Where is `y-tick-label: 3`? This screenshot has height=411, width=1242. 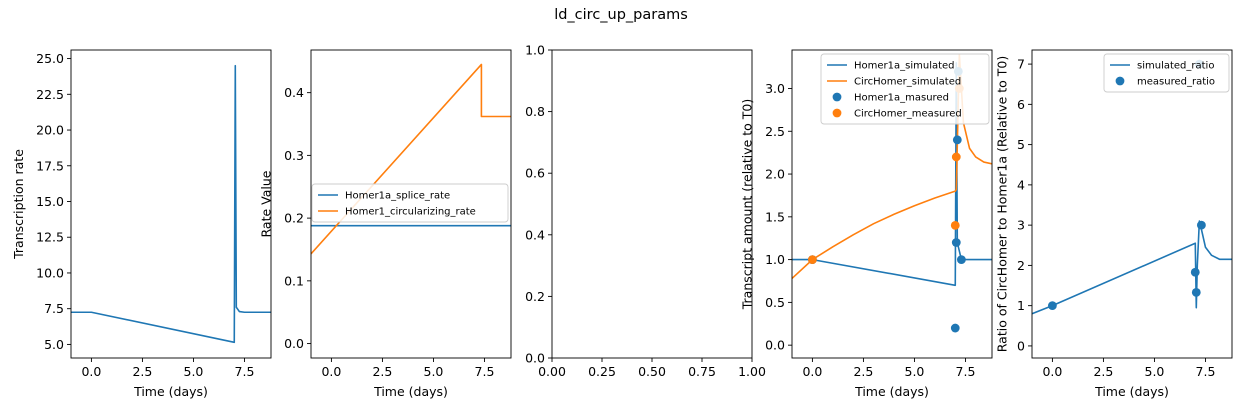 y-tick-label: 3 is located at coordinates (1021, 225).